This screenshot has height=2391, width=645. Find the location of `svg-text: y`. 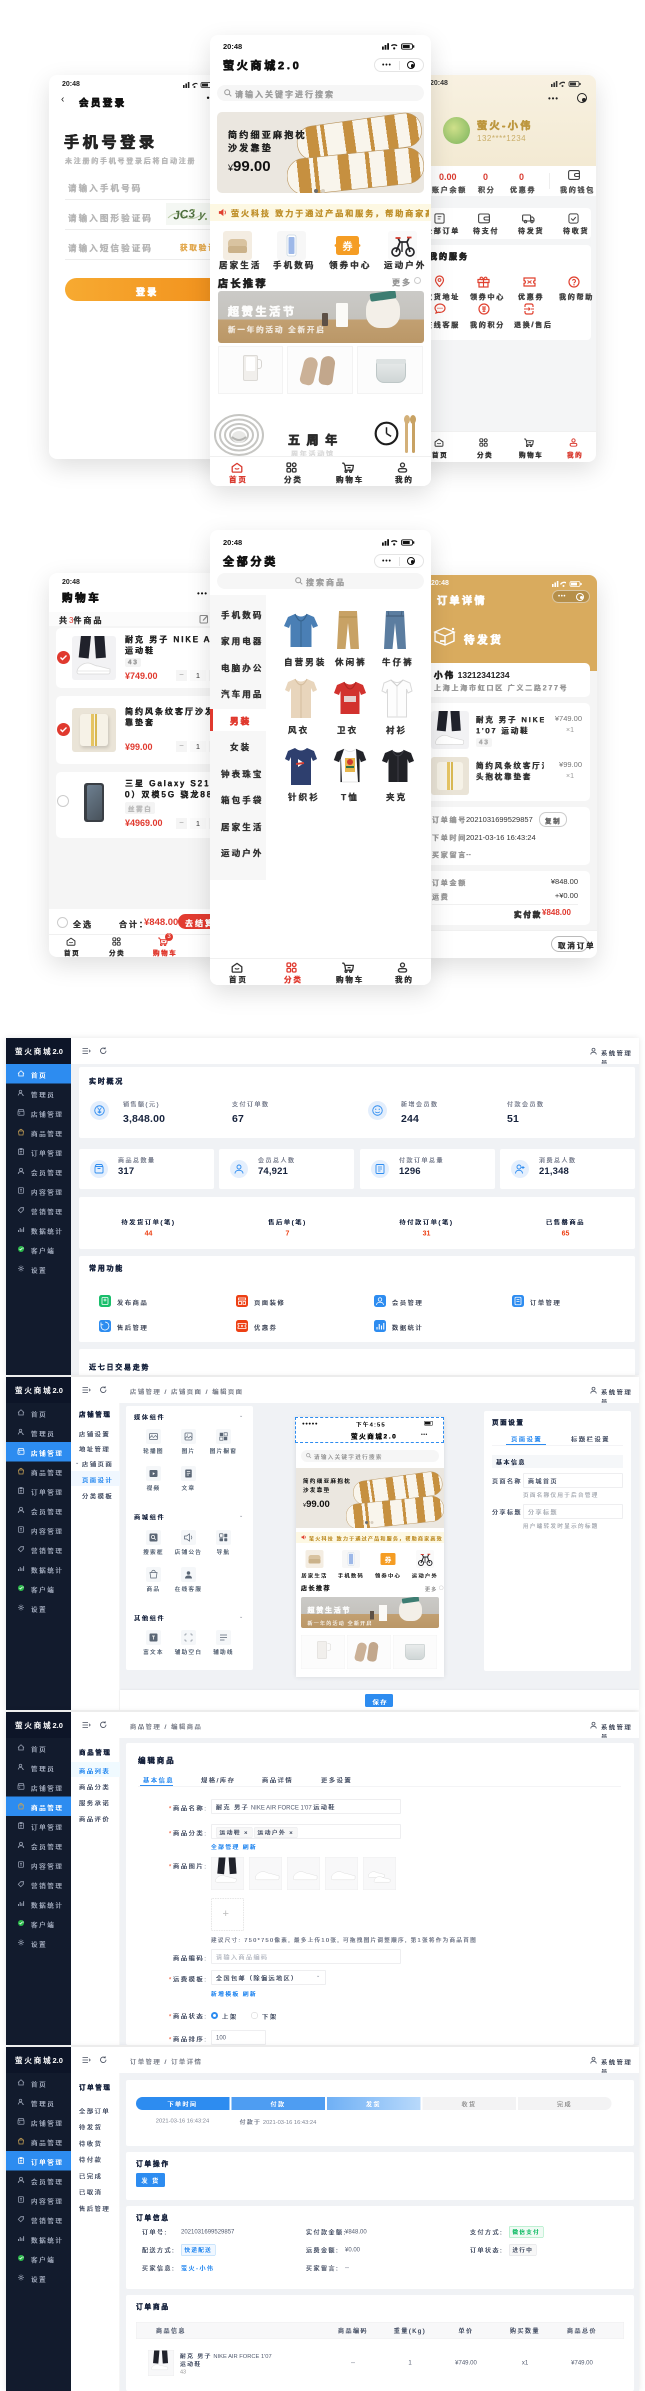

svg-text: y is located at coordinates (202, 215).